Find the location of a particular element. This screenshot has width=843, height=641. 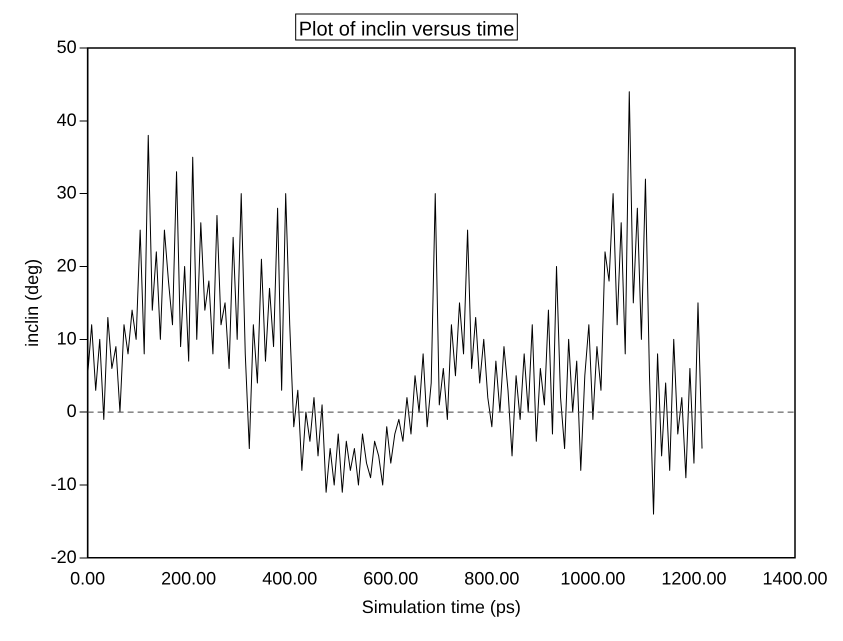

x-tick-label: 1400.00 is located at coordinates (795, 578).